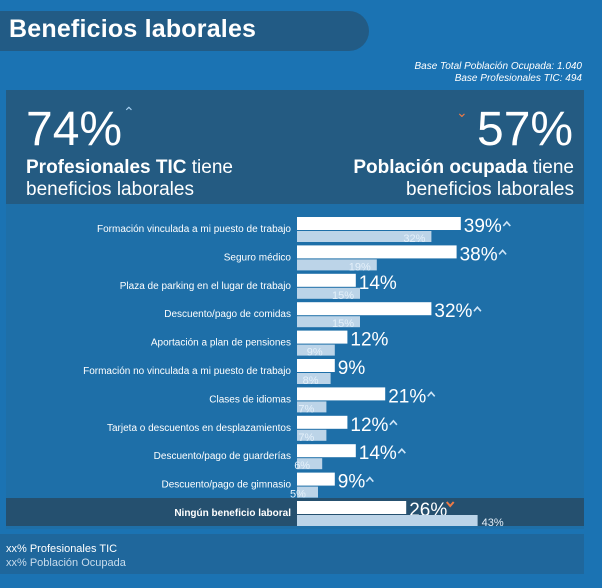 The image size is (602, 588). What do you see at coordinates (360, 267) in the screenshot?
I see `value-label-population: 19%` at bounding box center [360, 267].